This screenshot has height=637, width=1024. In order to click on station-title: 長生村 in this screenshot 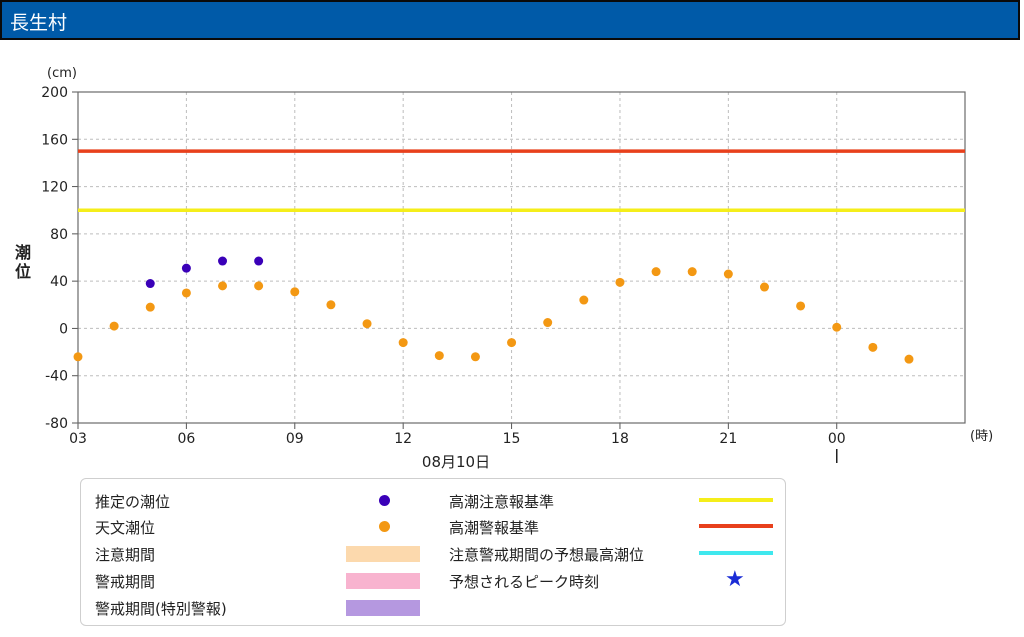, I will do `click(39, 23)`.